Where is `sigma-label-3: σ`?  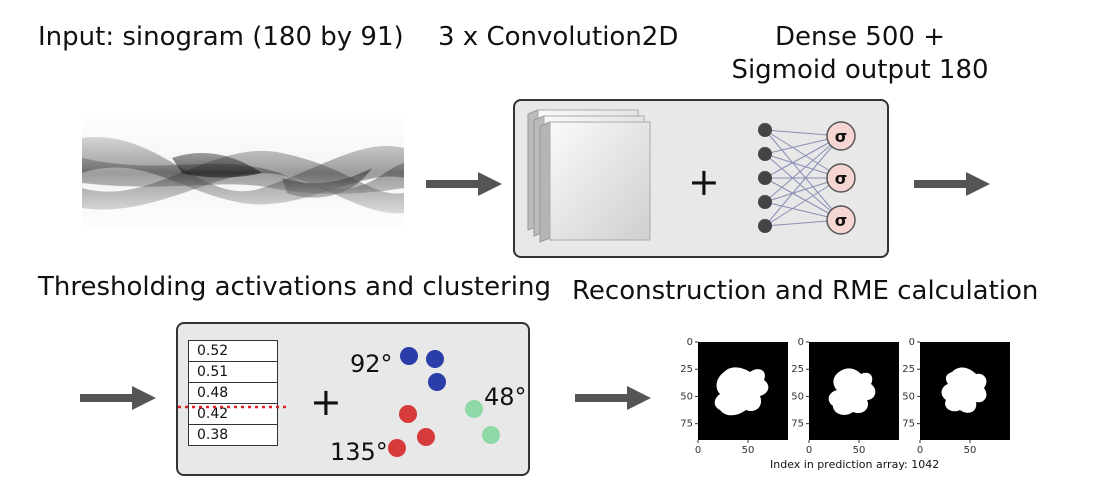
sigma-label-3: σ is located at coordinates (841, 220).